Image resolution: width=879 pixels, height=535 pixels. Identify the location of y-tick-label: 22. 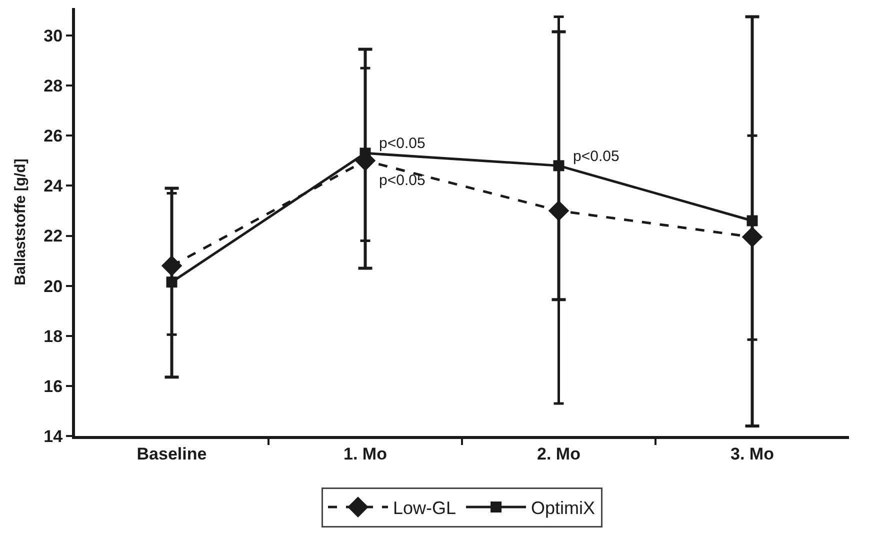
(53, 236).